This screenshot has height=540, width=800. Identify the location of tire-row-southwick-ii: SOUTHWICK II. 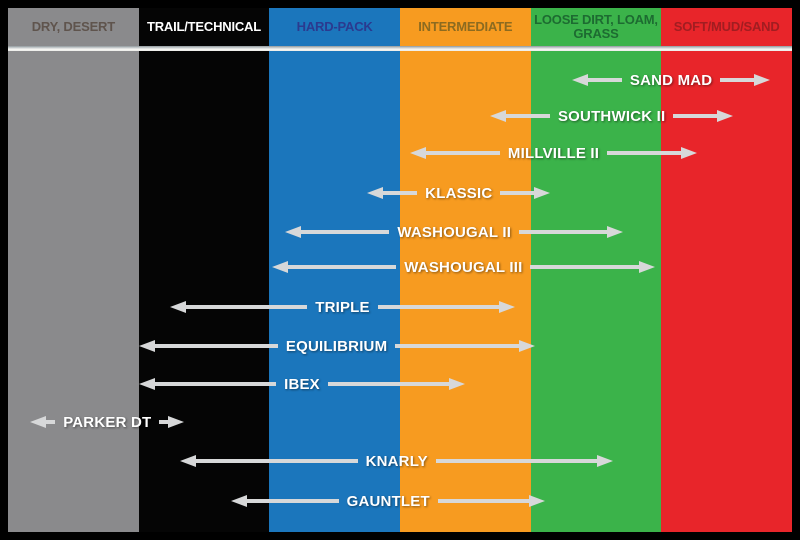
(612, 116).